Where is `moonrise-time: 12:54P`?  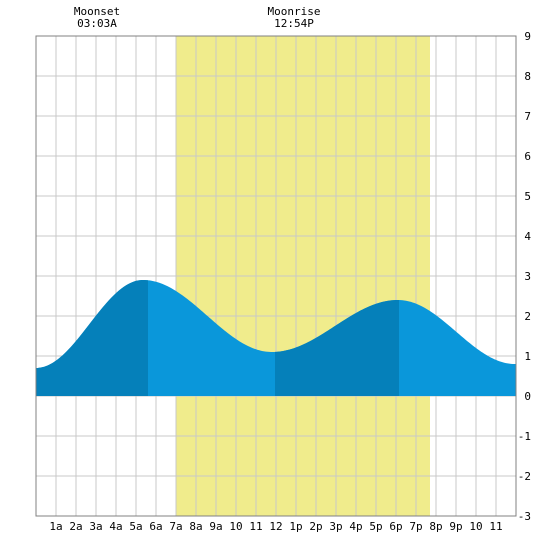
moonrise-time: 12:54P is located at coordinates (294, 23).